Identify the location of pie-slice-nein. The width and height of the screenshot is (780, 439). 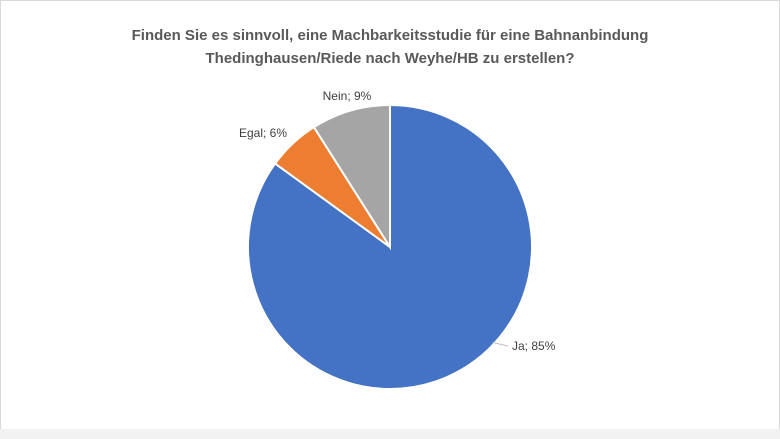
(351, 177).